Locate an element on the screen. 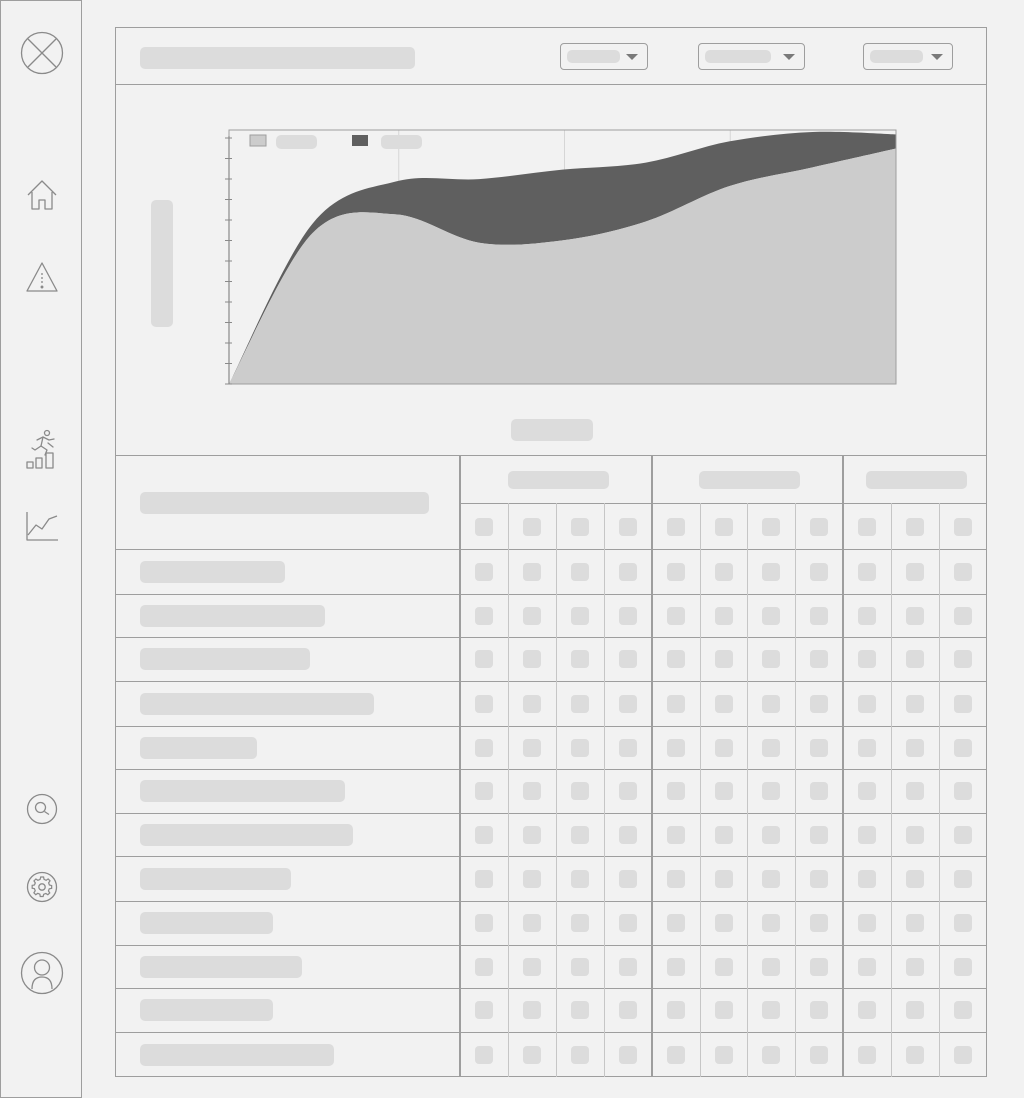 This screenshot has width=1024, height=1098. runner-progress-icon is located at coordinates (42, 450).